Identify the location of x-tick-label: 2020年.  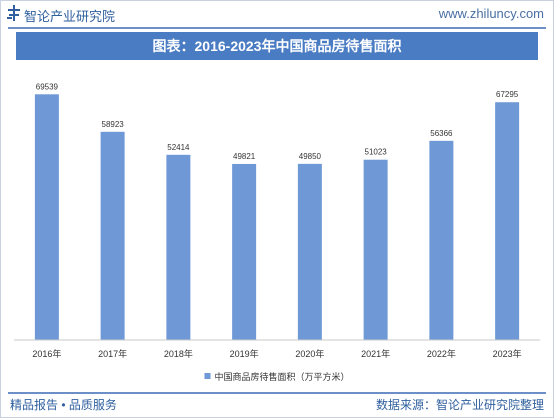
(309, 353).